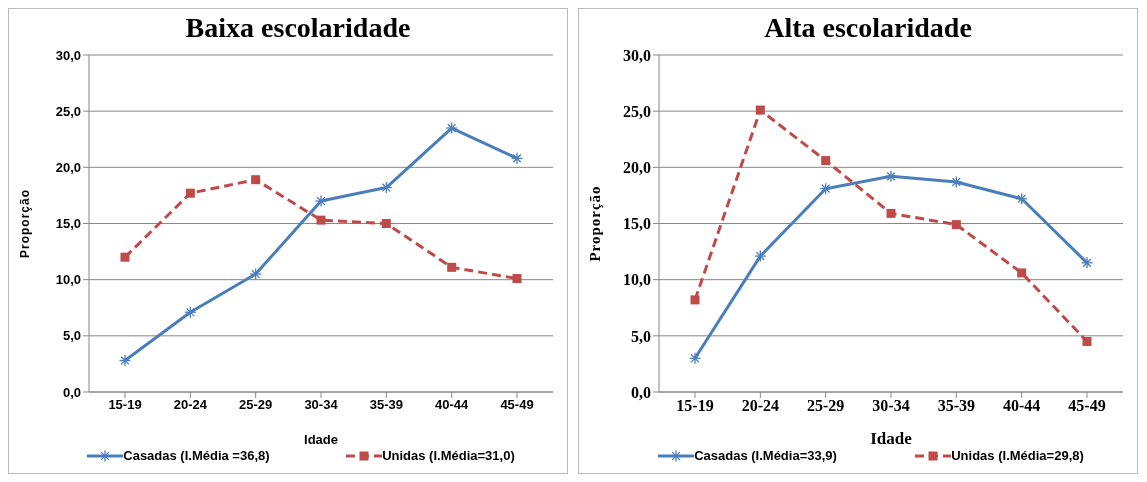  I want to click on legend-label: Unidas (I.Média=29,8), so click(1017, 455).